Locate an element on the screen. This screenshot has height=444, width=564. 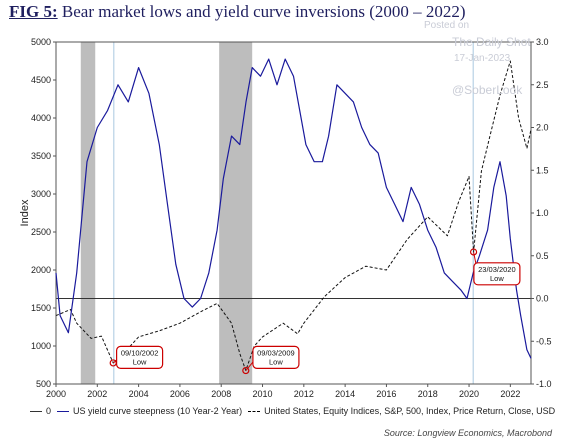
annotation-date-1: 09/10/2002 is located at coordinates (140, 352).